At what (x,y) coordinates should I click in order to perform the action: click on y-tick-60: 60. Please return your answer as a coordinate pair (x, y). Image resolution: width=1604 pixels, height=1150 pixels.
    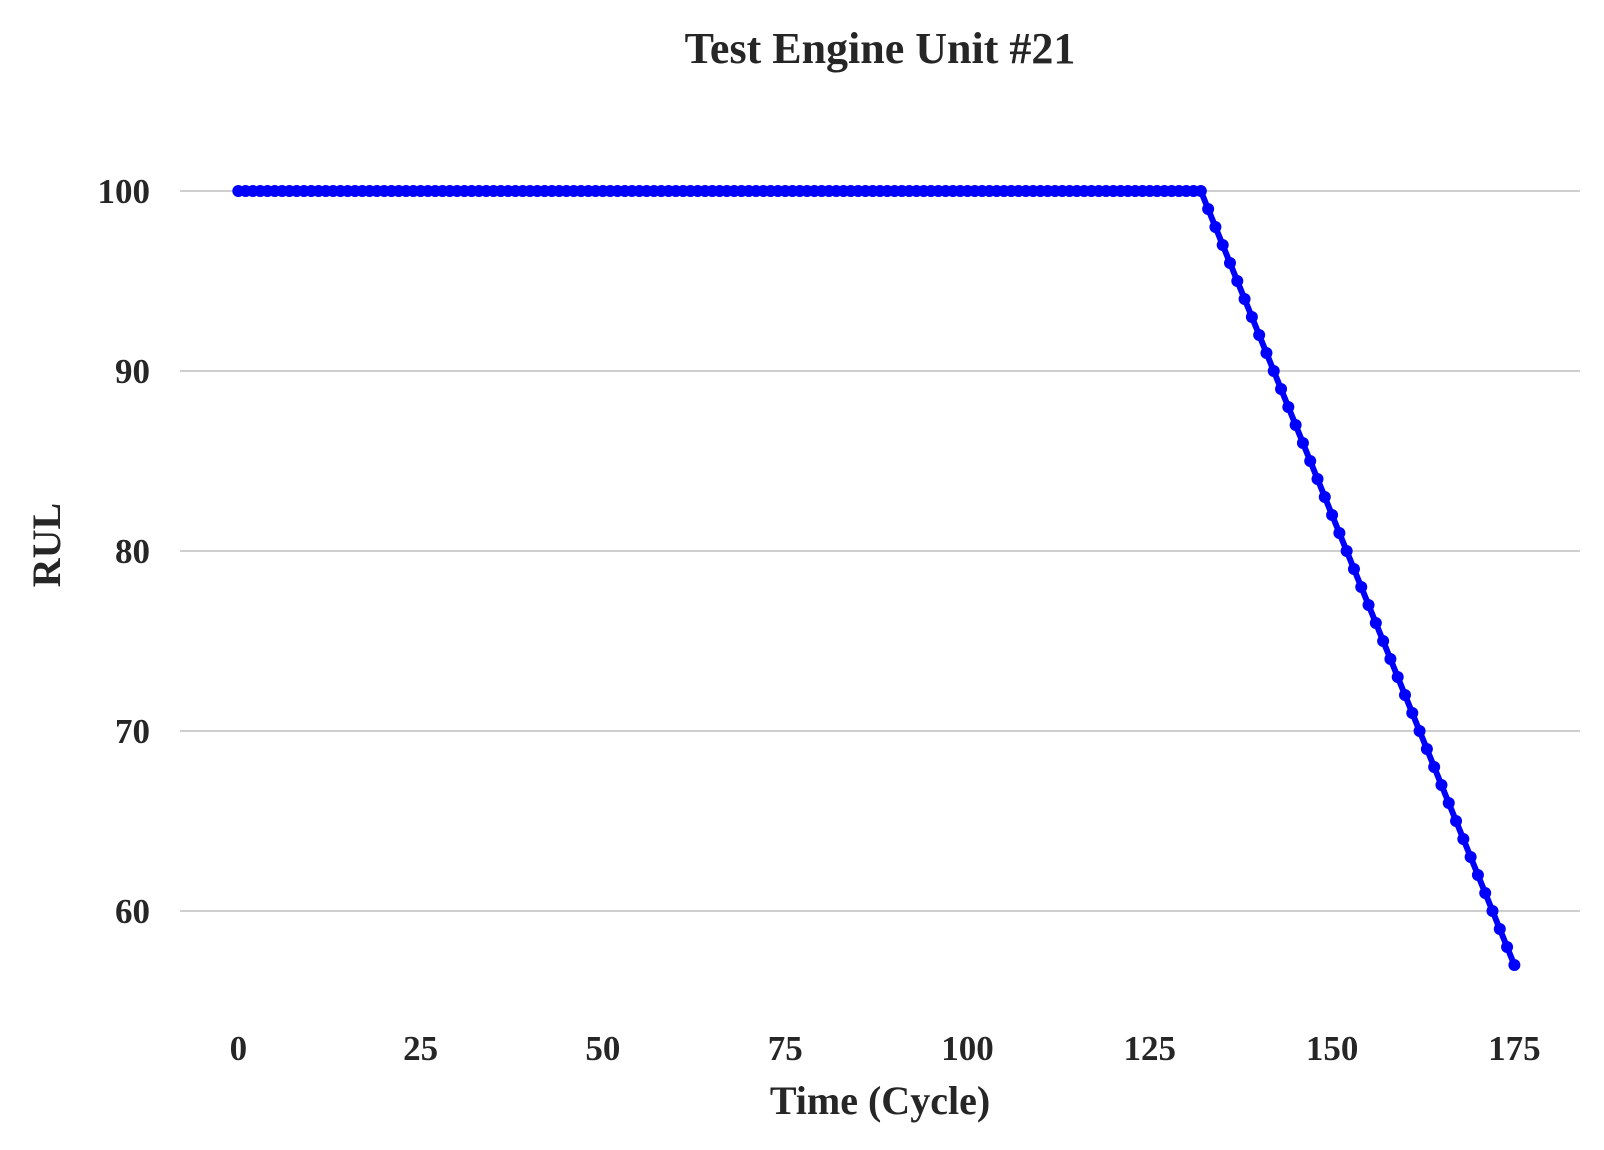
    Looking at the image, I should click on (132, 911).